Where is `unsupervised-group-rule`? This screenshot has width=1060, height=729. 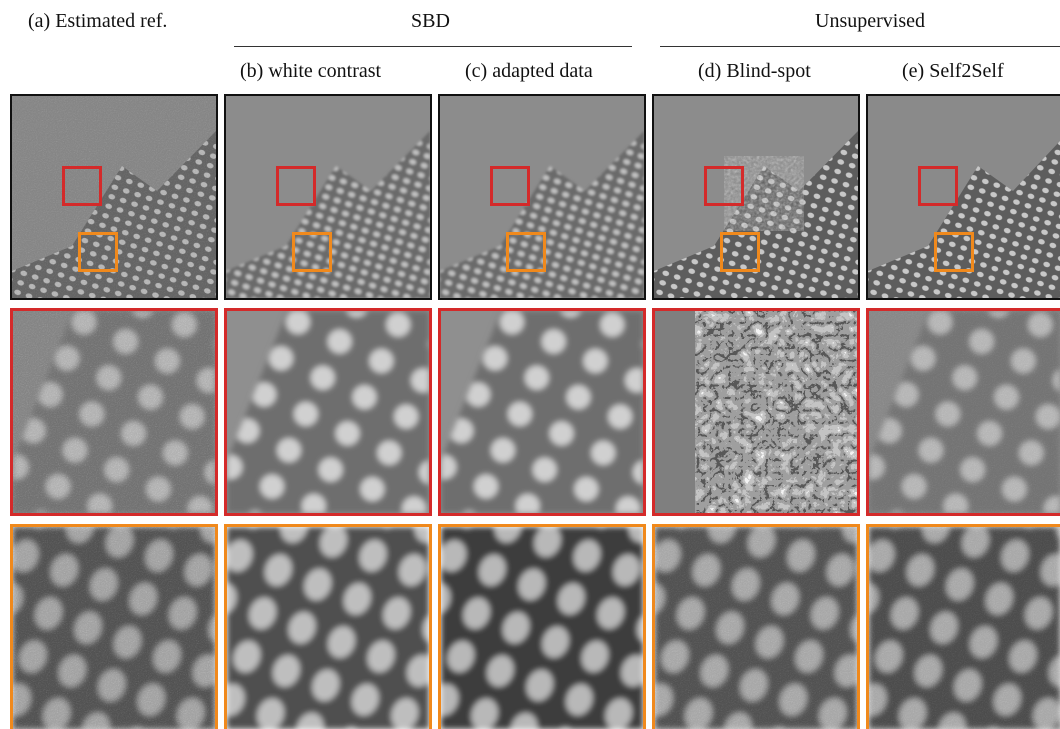 unsupervised-group-rule is located at coordinates (860, 46).